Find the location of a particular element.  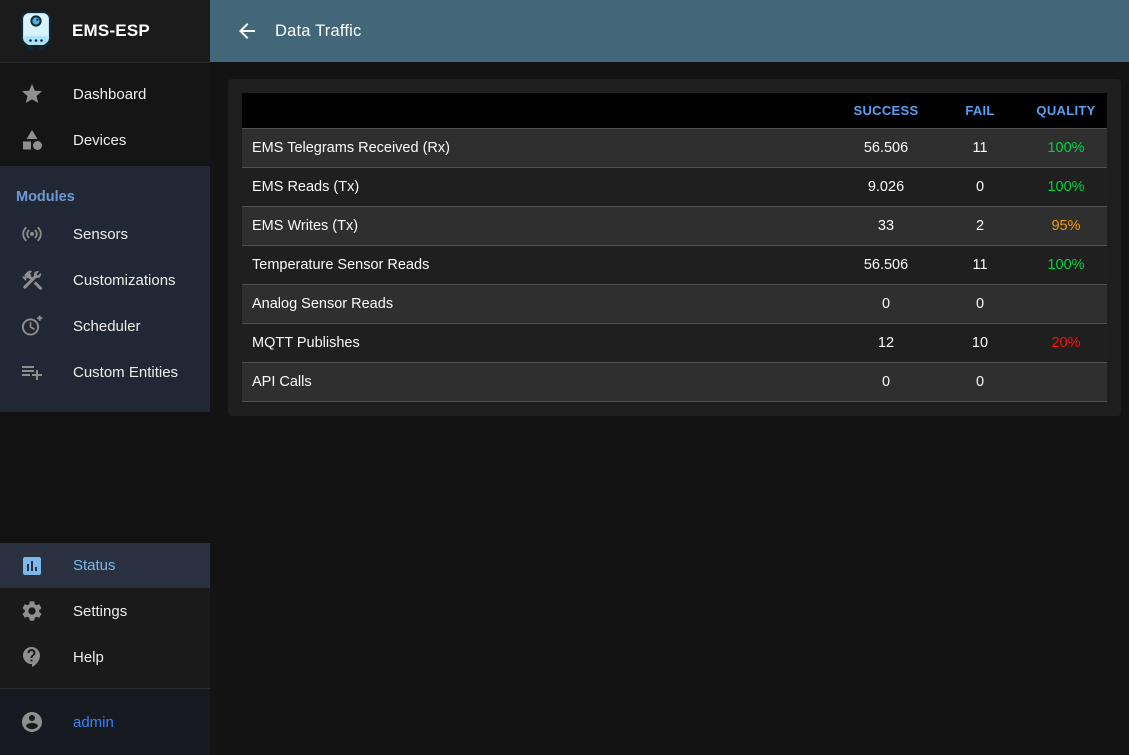

success-value: 12 is located at coordinates (886, 343).